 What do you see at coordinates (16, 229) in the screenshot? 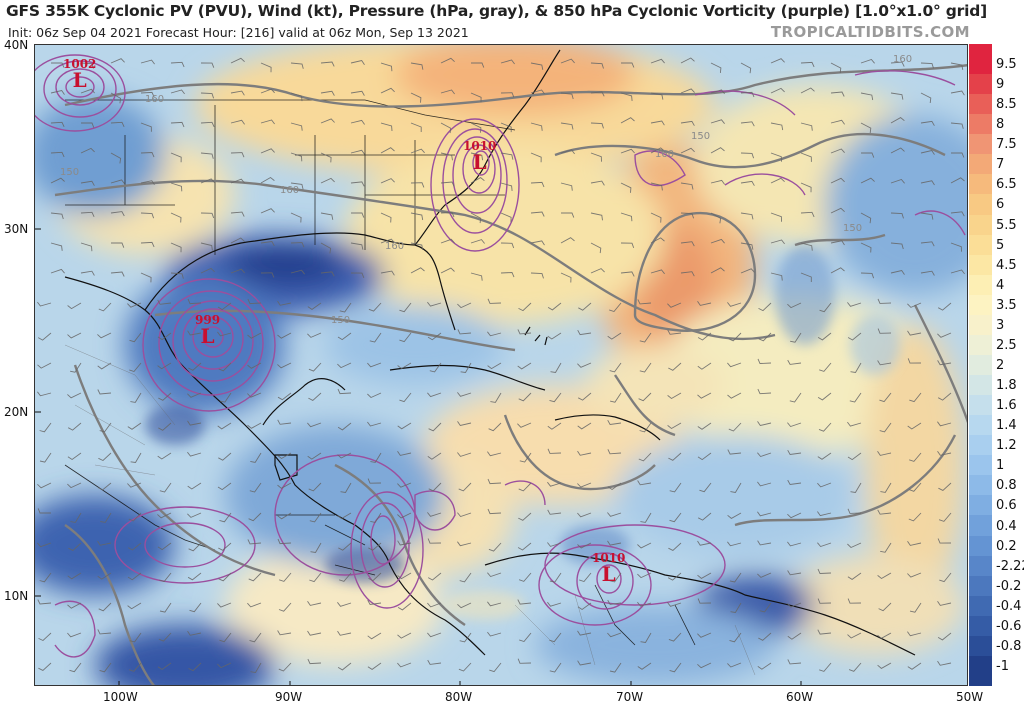
I see `lat-label: 30N` at bounding box center [16, 229].